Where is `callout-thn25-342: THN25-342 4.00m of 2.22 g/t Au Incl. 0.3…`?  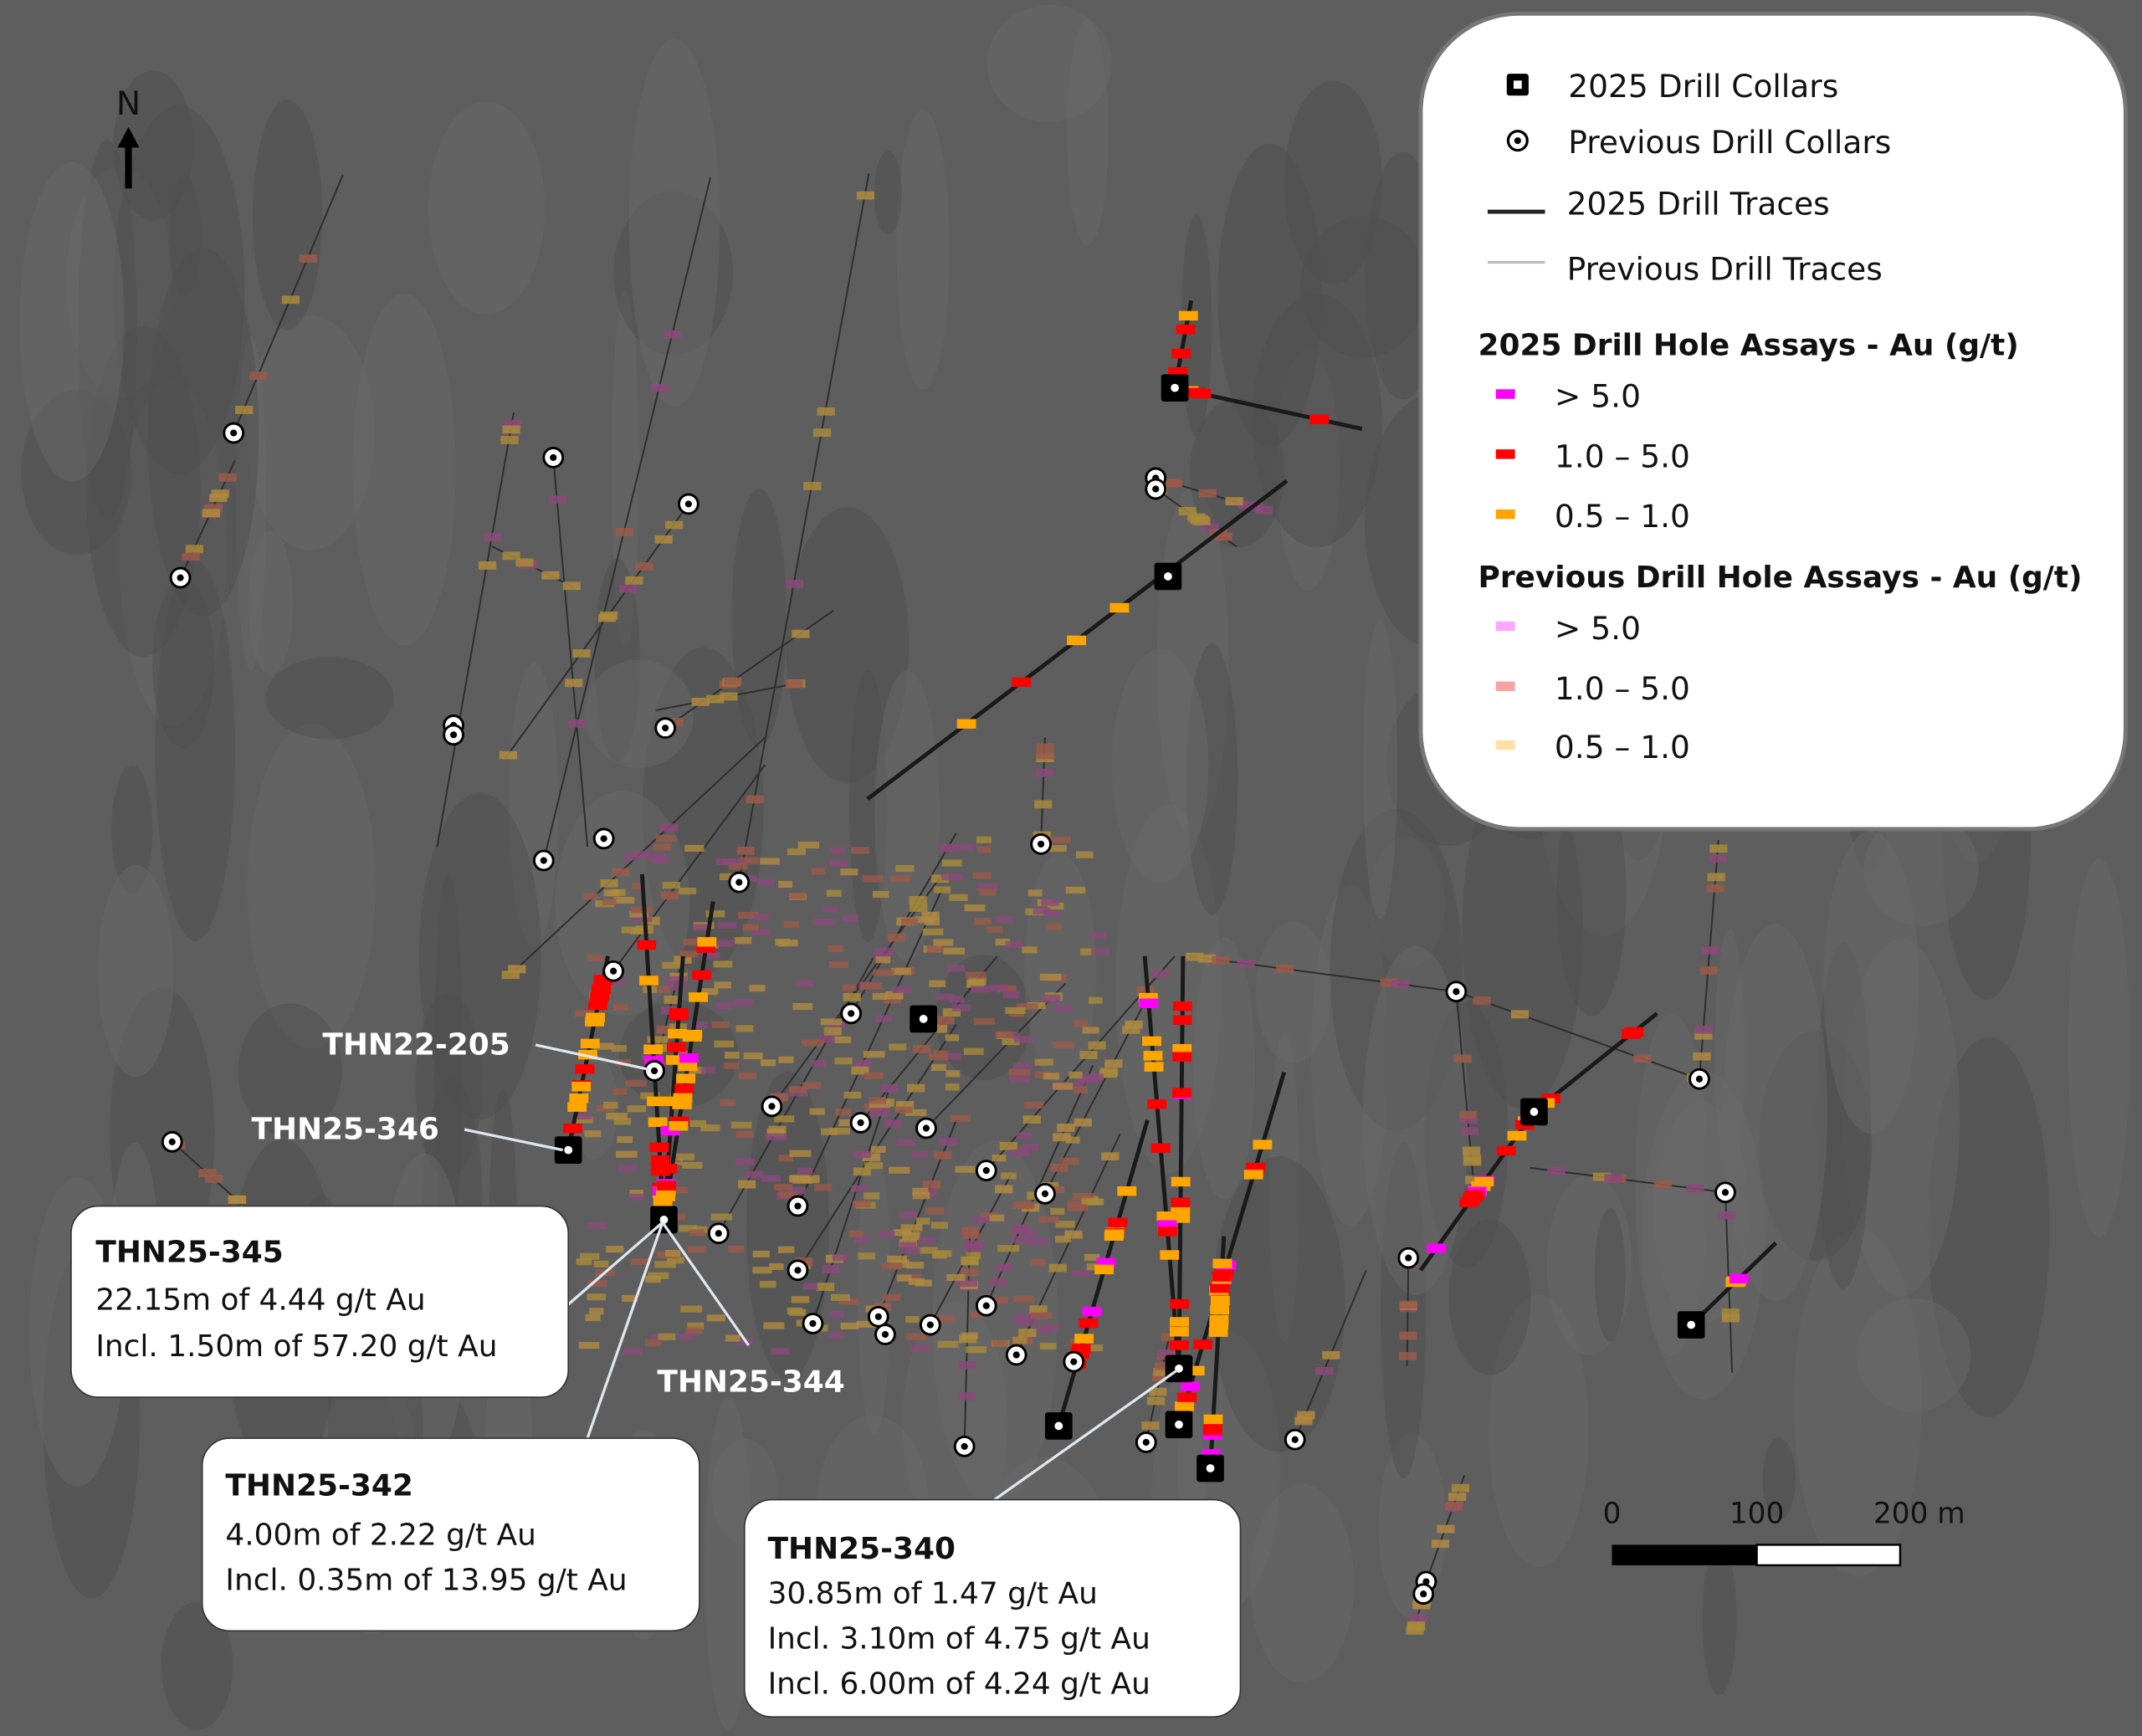
callout-thn25-342: THN25-342 4.00m of 2.22 g/t Au Incl. 0.3… is located at coordinates (450, 1534).